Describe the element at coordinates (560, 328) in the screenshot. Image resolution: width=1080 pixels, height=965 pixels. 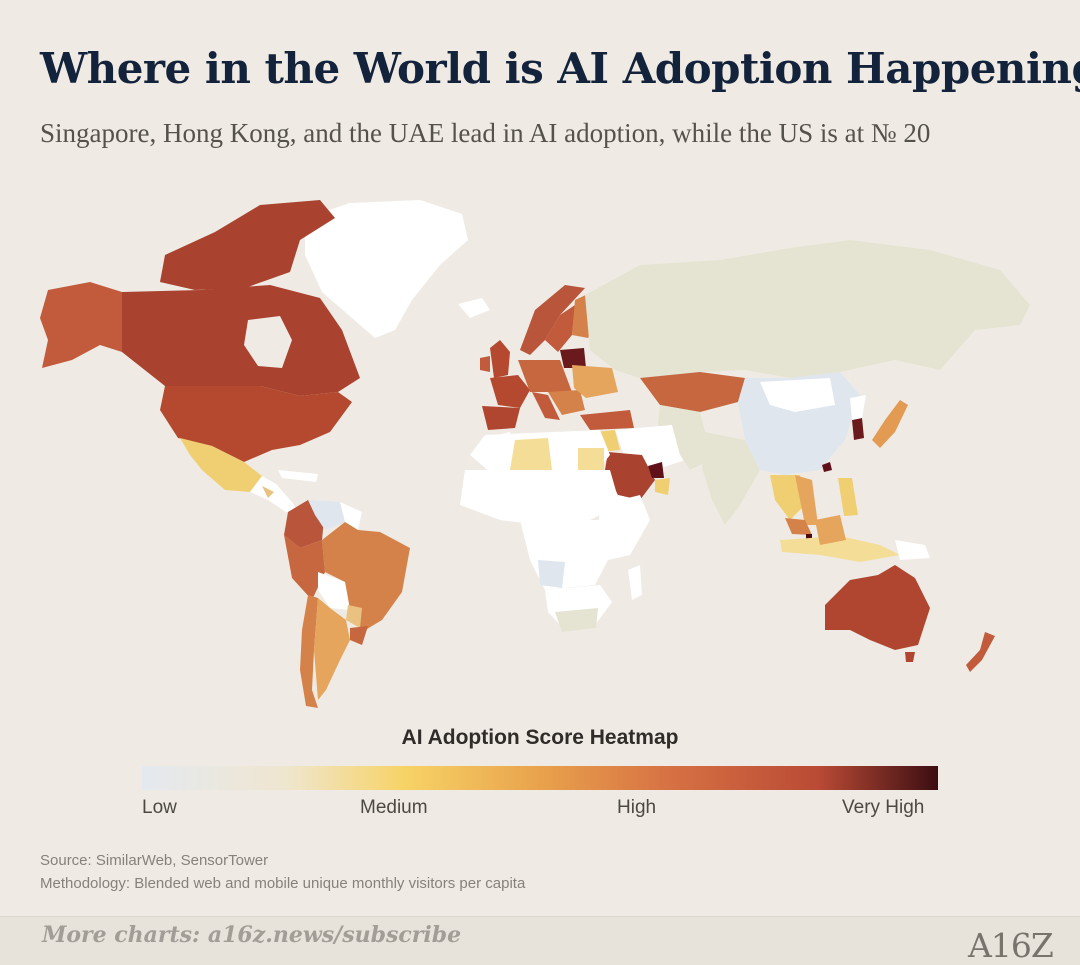
I see `region-sweden` at that location.